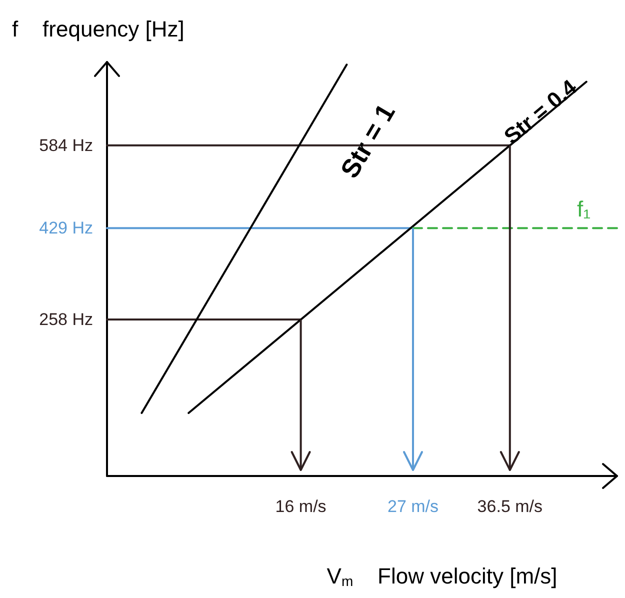 The image size is (625, 598). What do you see at coordinates (413, 506) in the screenshot?
I see `x-tick-label: 27 m/s` at bounding box center [413, 506].